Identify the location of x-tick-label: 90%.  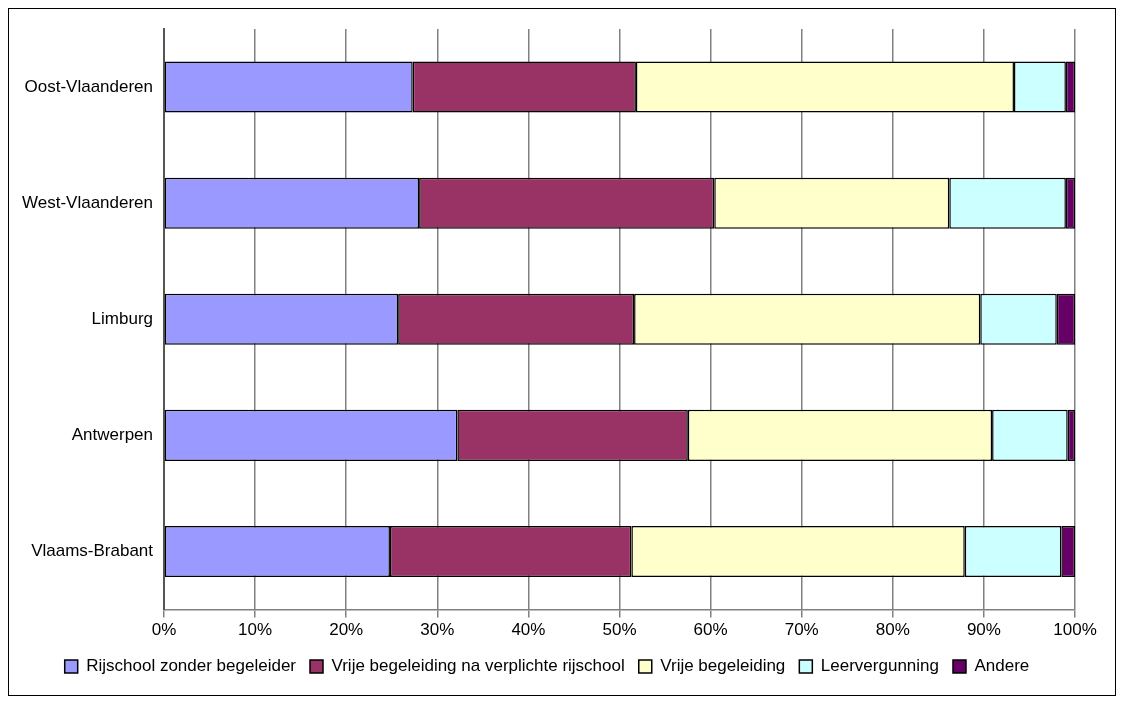
(983, 630).